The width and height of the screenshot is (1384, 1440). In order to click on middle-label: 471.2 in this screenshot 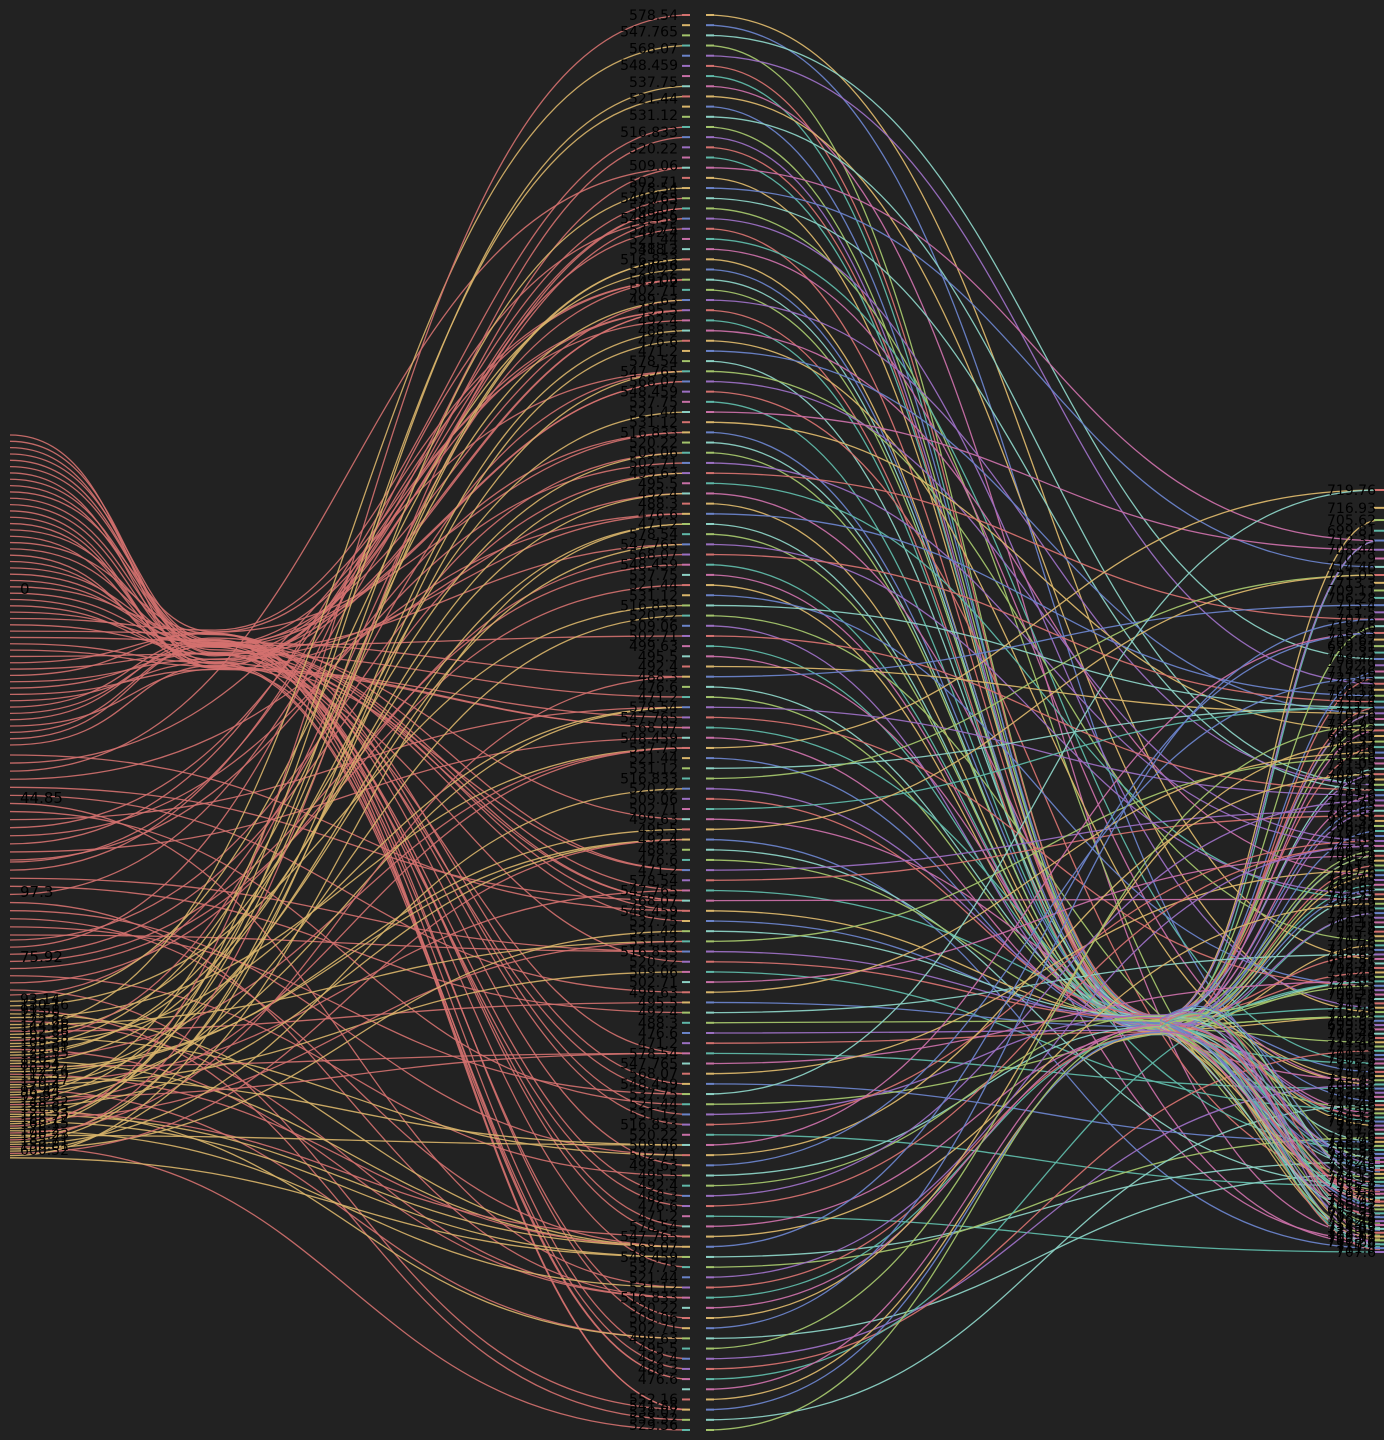, I will do `click(658, 525)`.